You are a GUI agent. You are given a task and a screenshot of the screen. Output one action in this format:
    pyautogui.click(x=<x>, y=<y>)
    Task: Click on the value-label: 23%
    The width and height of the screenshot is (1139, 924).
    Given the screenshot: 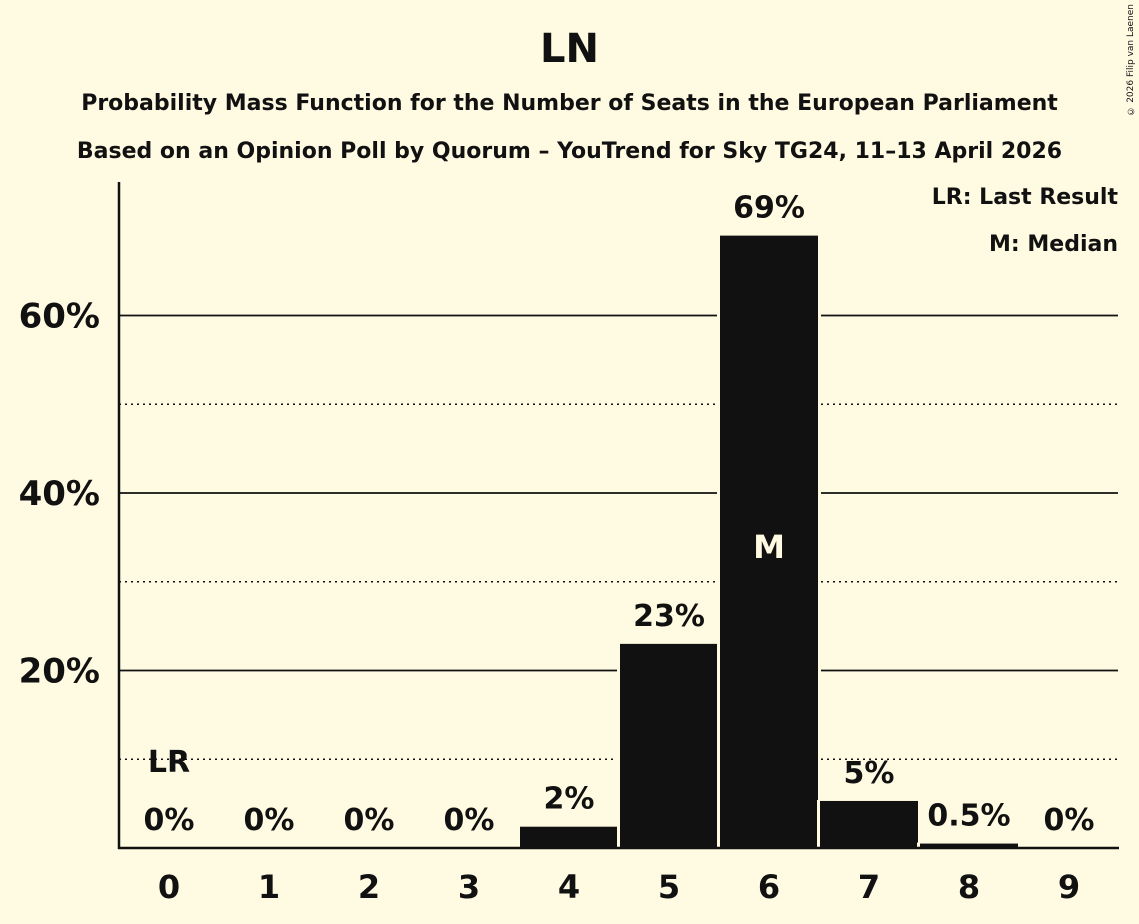 What is the action you would take?
    pyautogui.click(x=669, y=616)
    